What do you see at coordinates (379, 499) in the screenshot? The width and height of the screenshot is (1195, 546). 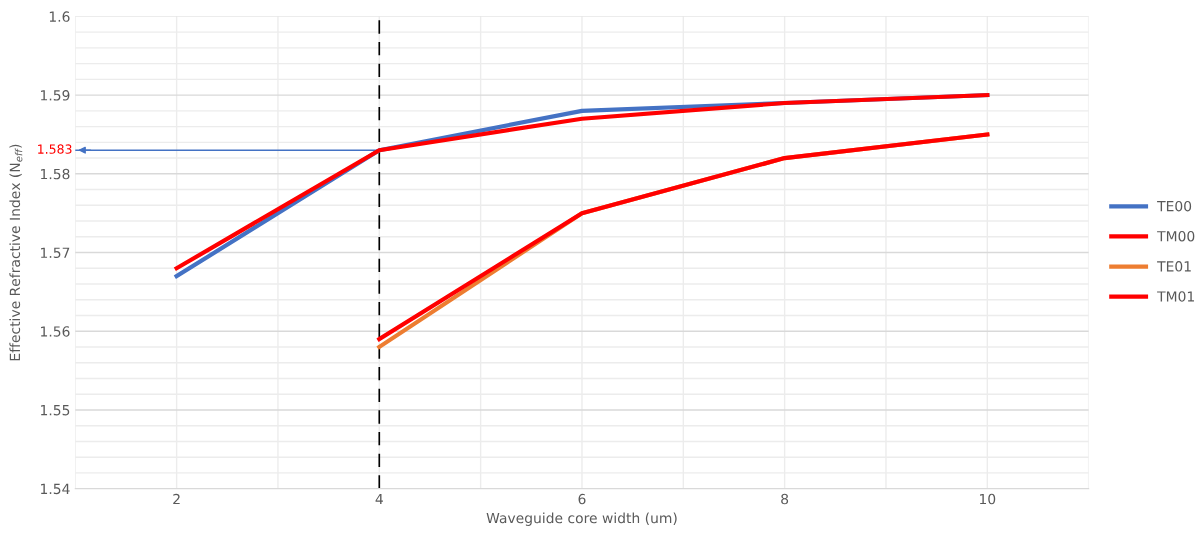 I see `x-tick-label: 4` at bounding box center [379, 499].